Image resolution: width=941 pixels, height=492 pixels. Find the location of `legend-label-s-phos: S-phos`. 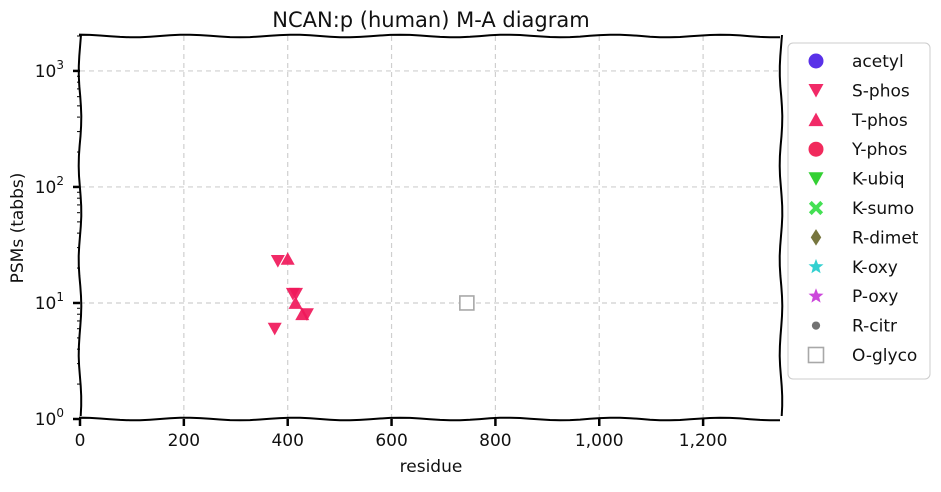

legend-label-s-phos: S-phos is located at coordinates (881, 91).